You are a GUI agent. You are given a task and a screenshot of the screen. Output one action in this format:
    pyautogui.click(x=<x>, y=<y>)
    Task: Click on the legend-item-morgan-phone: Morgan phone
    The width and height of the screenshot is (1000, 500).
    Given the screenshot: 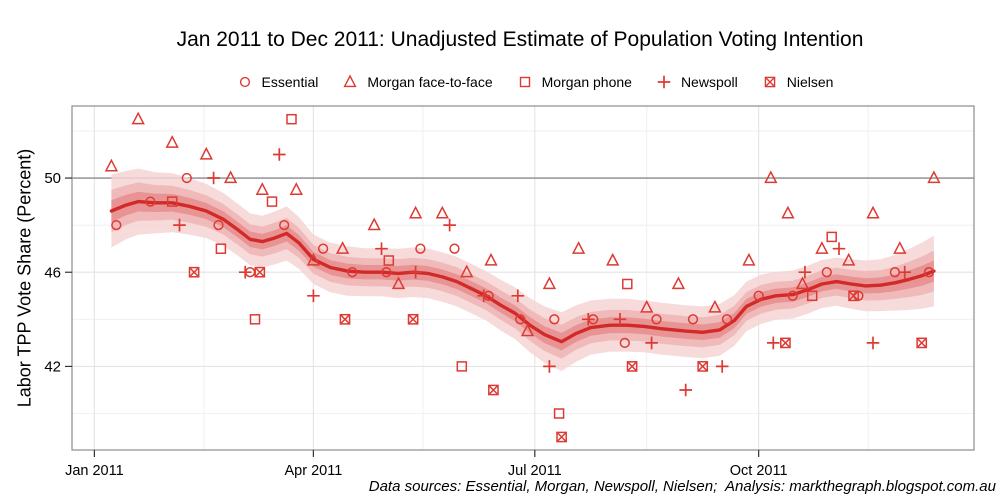 What is the action you would take?
    pyautogui.click(x=574, y=82)
    